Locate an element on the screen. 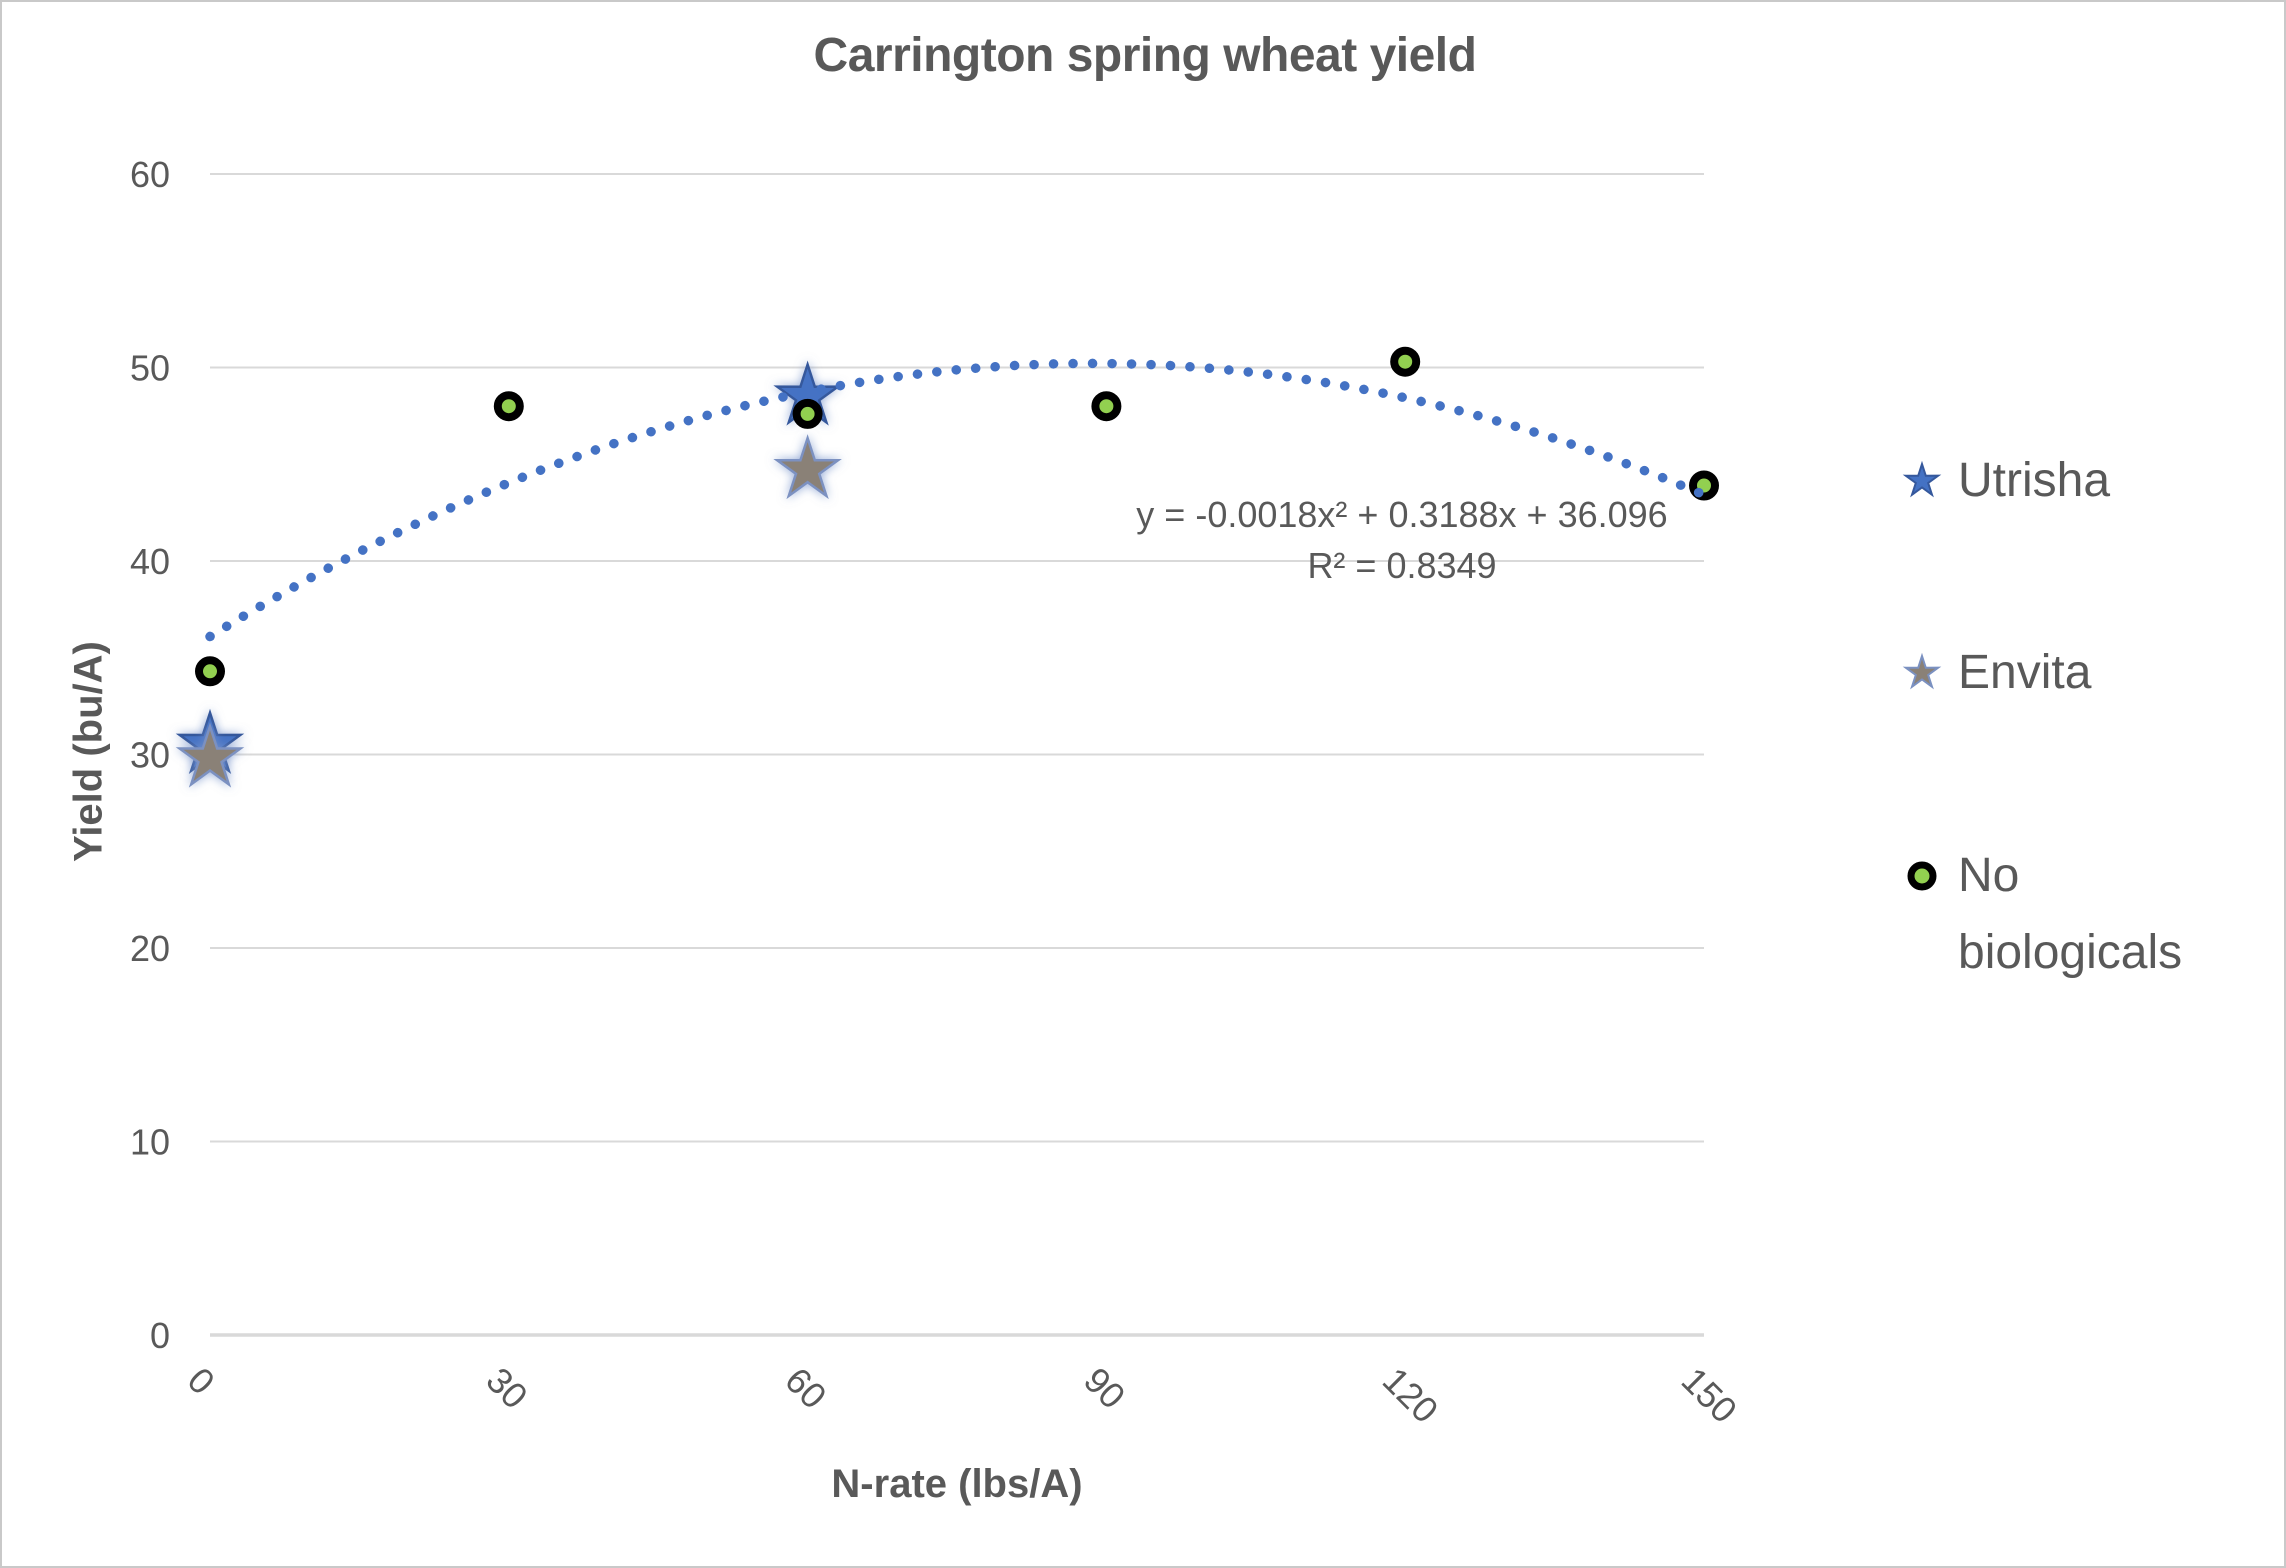 This screenshot has width=2286, height=1568. legend-item-utrisha: Utrisha is located at coordinates (2078, 480).